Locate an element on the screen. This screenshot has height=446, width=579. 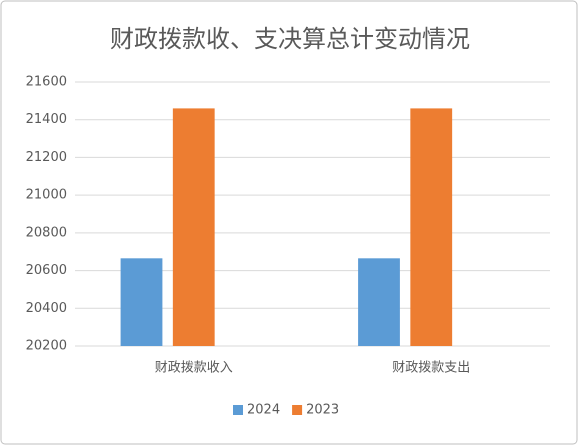
x-tick-label: 财政拨款收入 is located at coordinates (194, 368).